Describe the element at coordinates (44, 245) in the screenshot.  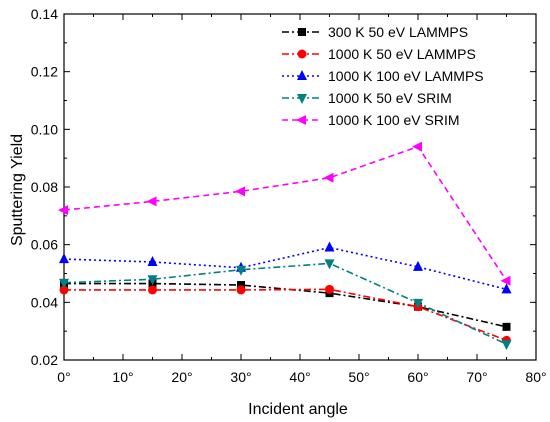
I see `y-tick-label: 0.06` at that location.